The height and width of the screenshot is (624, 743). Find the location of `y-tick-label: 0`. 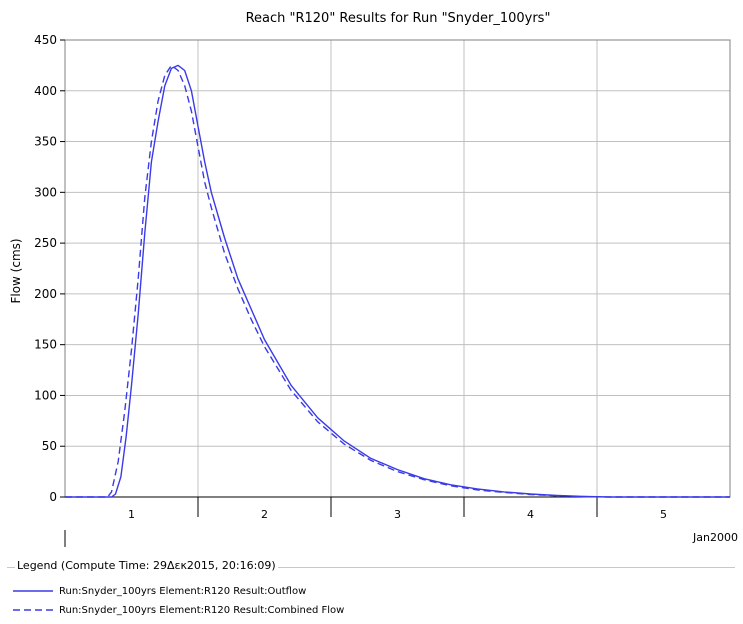

y-tick-label: 0 is located at coordinates (53, 497).